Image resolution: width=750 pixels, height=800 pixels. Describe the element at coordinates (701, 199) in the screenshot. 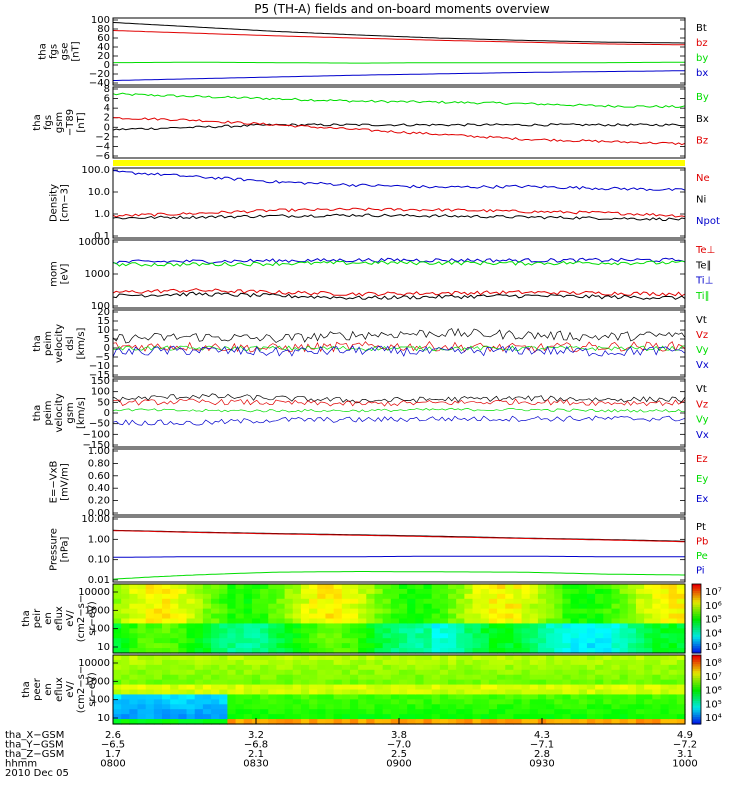

I see `legend-label: Ni` at that location.